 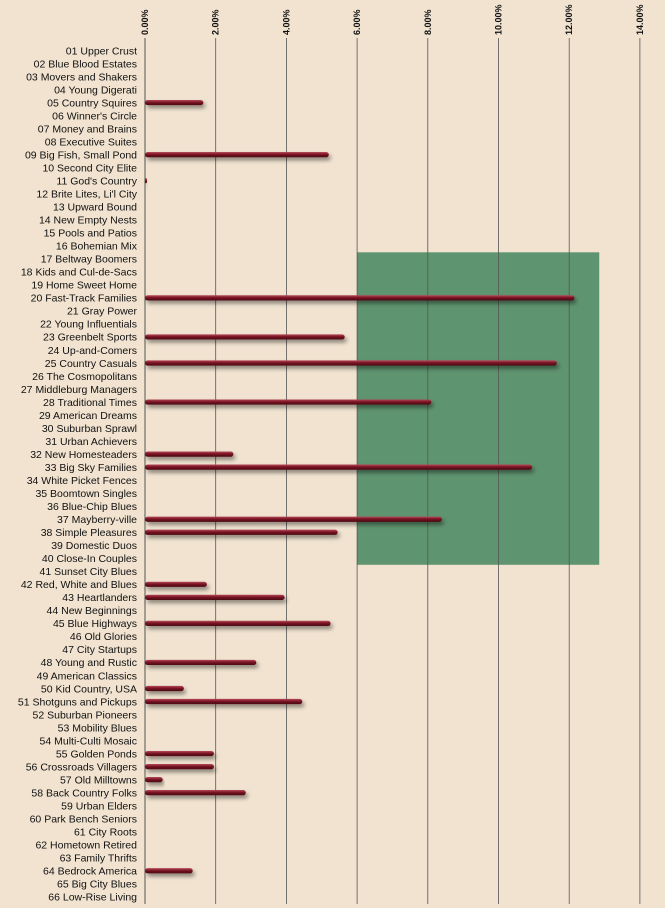 I want to click on category-label: 50 Kid Country, USA, so click(x=89, y=689).